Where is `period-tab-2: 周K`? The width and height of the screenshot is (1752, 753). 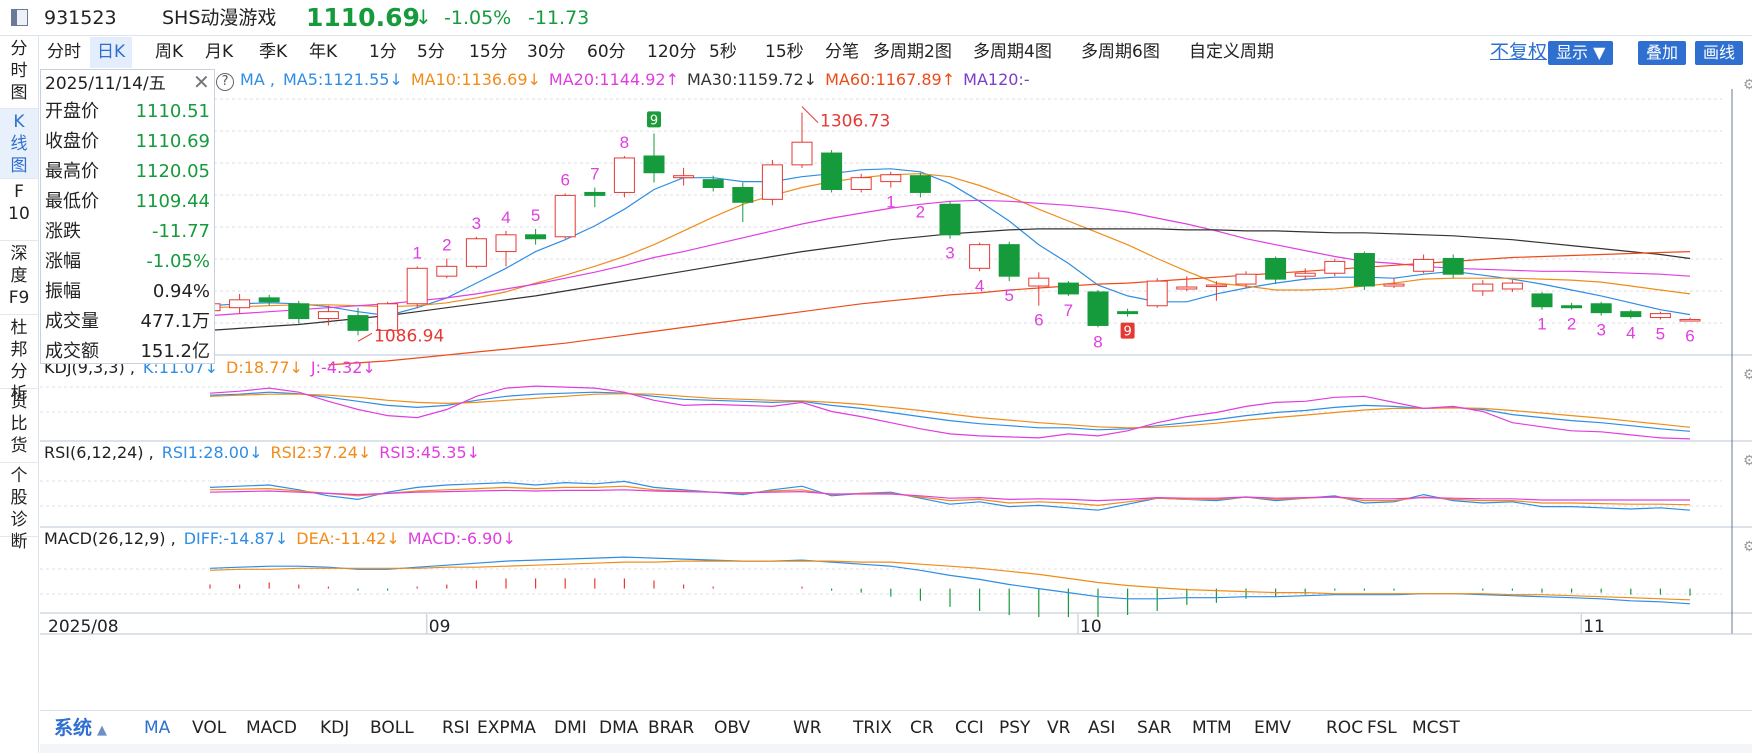 period-tab-2: 周K is located at coordinates (169, 52).